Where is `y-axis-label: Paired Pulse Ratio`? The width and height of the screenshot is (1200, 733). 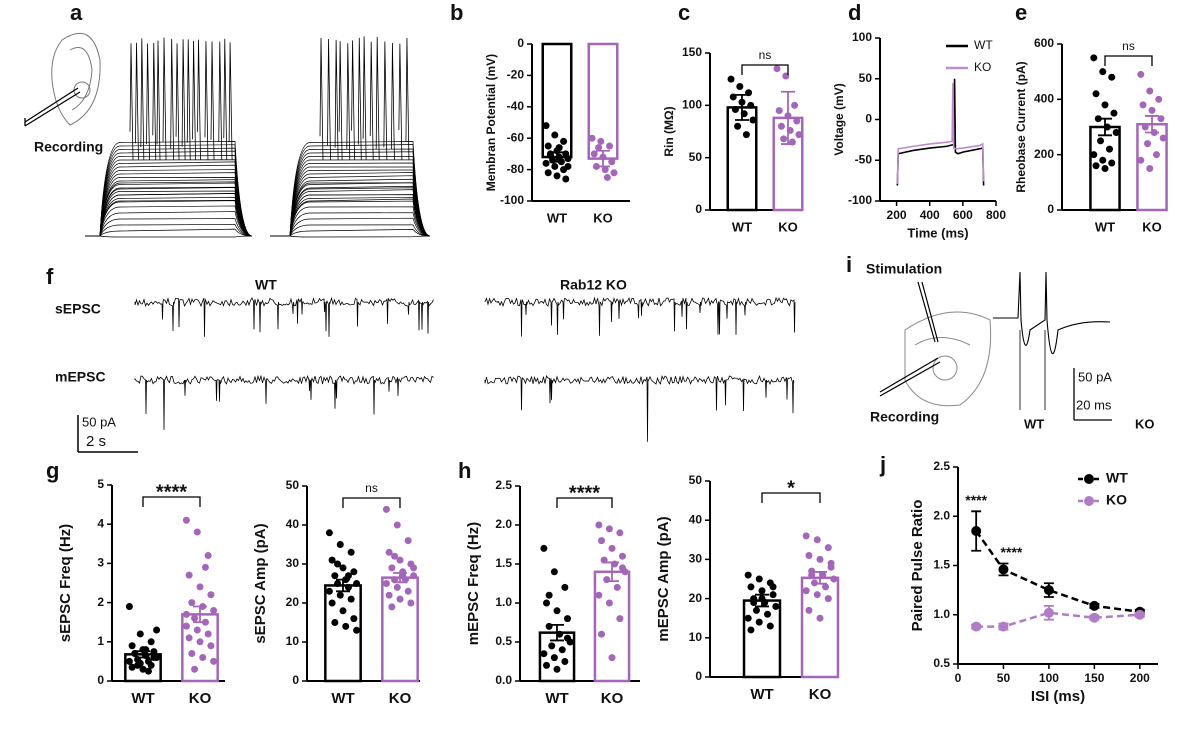
y-axis-label: Paired Pulse Ratio is located at coordinates (917, 566).